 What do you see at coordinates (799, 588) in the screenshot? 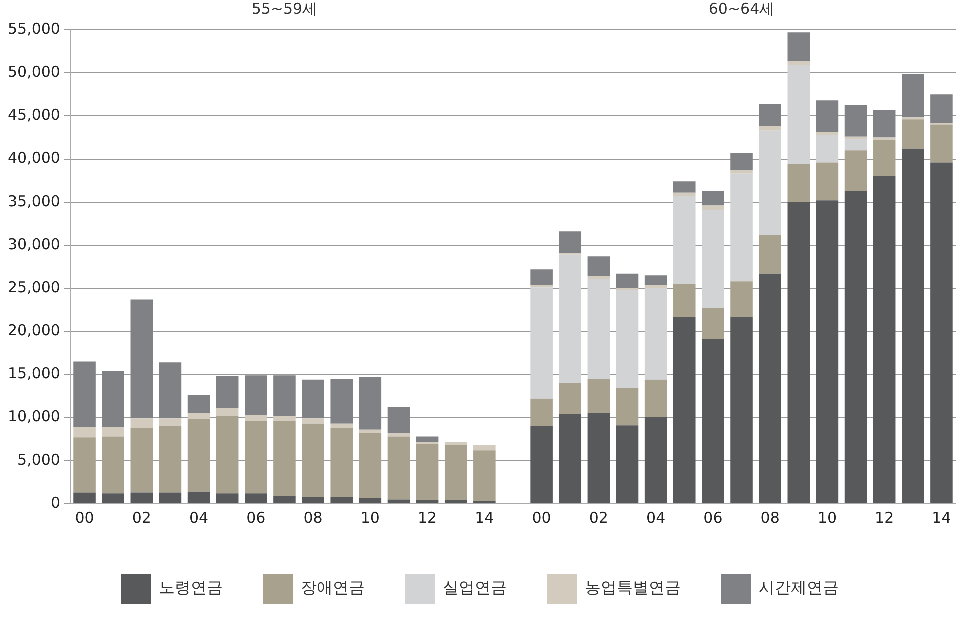
I see `legend-label: 시간제연금` at bounding box center [799, 588].